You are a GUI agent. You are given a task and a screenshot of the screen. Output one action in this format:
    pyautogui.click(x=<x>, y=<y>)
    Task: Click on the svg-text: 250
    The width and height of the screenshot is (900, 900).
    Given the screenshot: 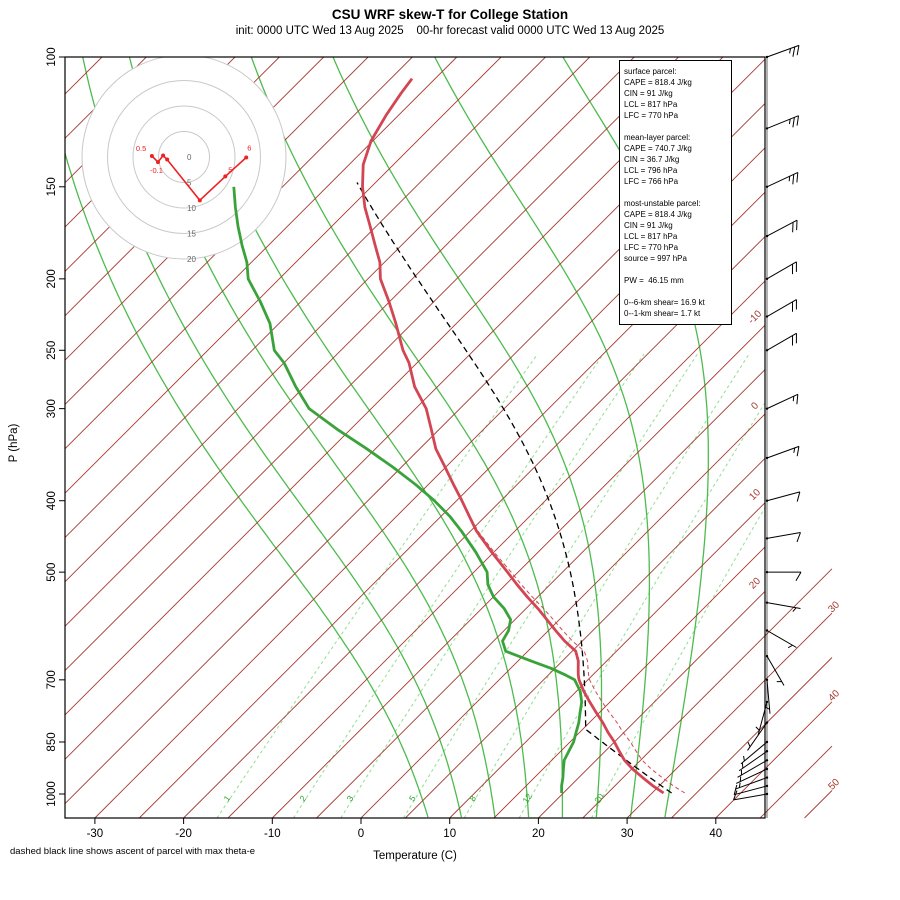 What is the action you would take?
    pyautogui.click(x=52, y=350)
    